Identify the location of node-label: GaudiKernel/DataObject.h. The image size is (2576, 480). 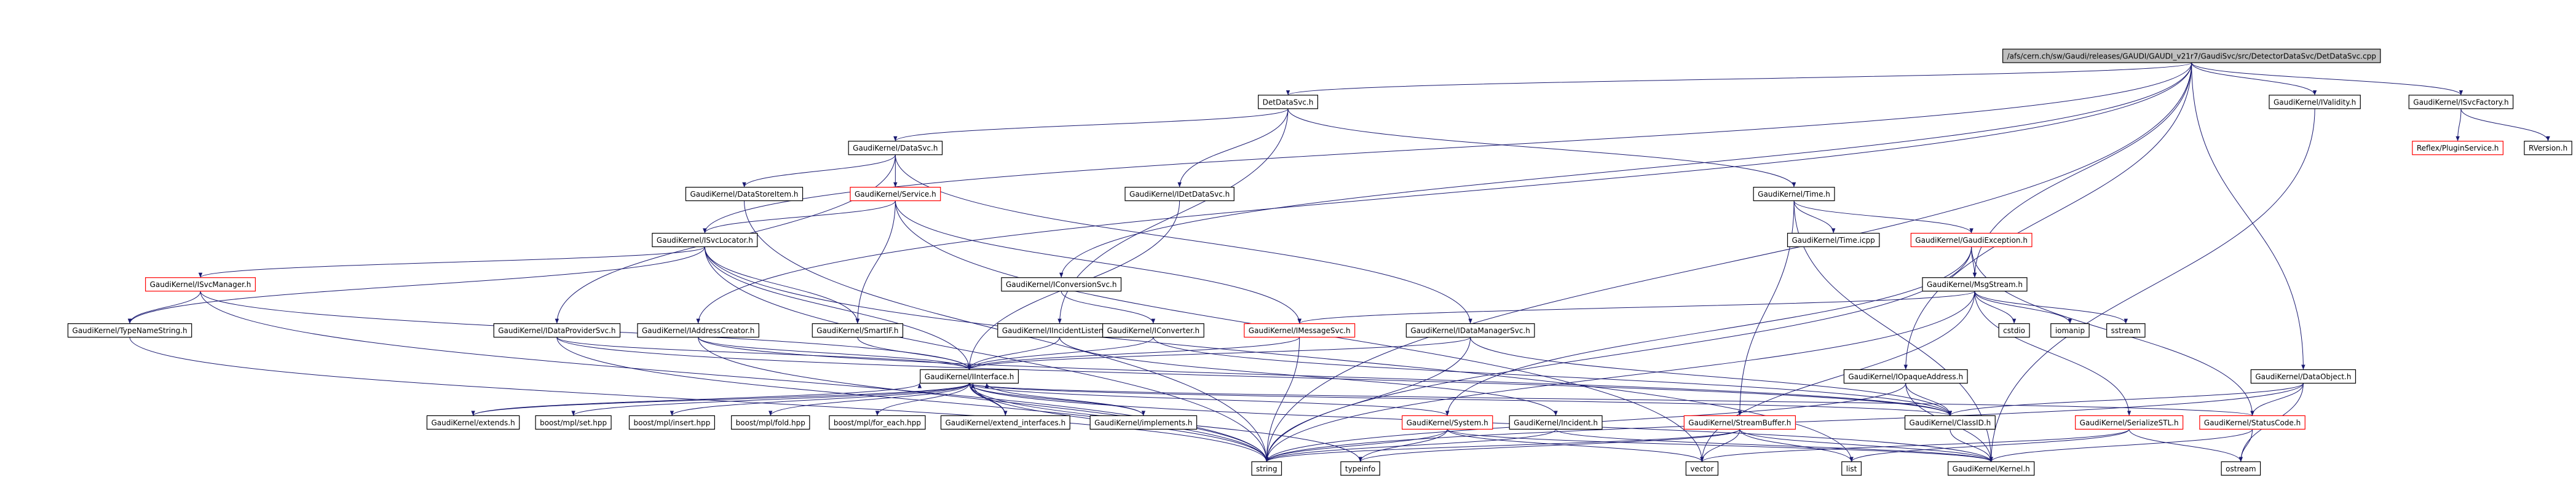
(2303, 376).